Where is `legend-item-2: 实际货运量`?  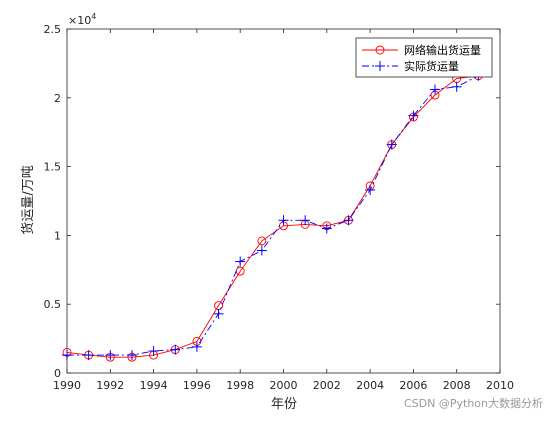
legend-item-2: 实际货运量 is located at coordinates (410, 66).